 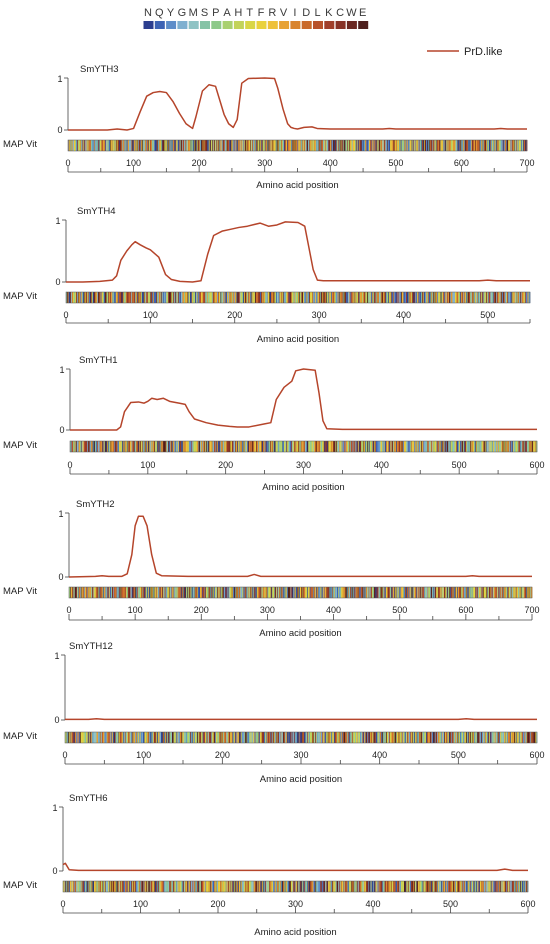 I want to click on aa-swatch-Y, so click(x=171, y=25).